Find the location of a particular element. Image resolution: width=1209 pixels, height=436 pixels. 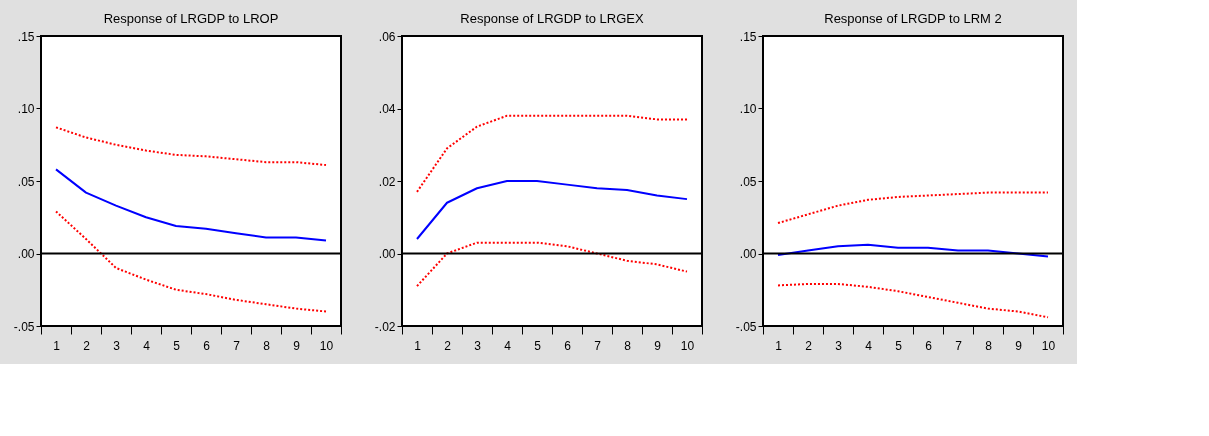

y-tick-label: .02 is located at coordinates (387, 181).